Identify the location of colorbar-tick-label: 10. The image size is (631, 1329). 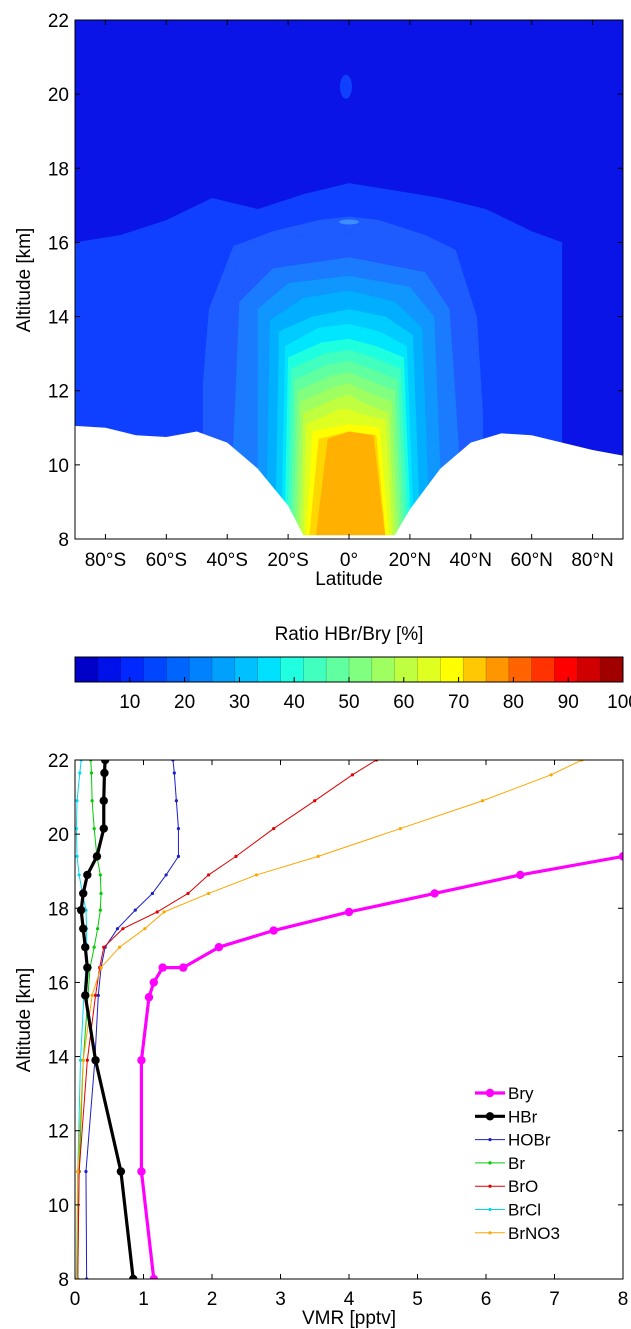
(129, 702).